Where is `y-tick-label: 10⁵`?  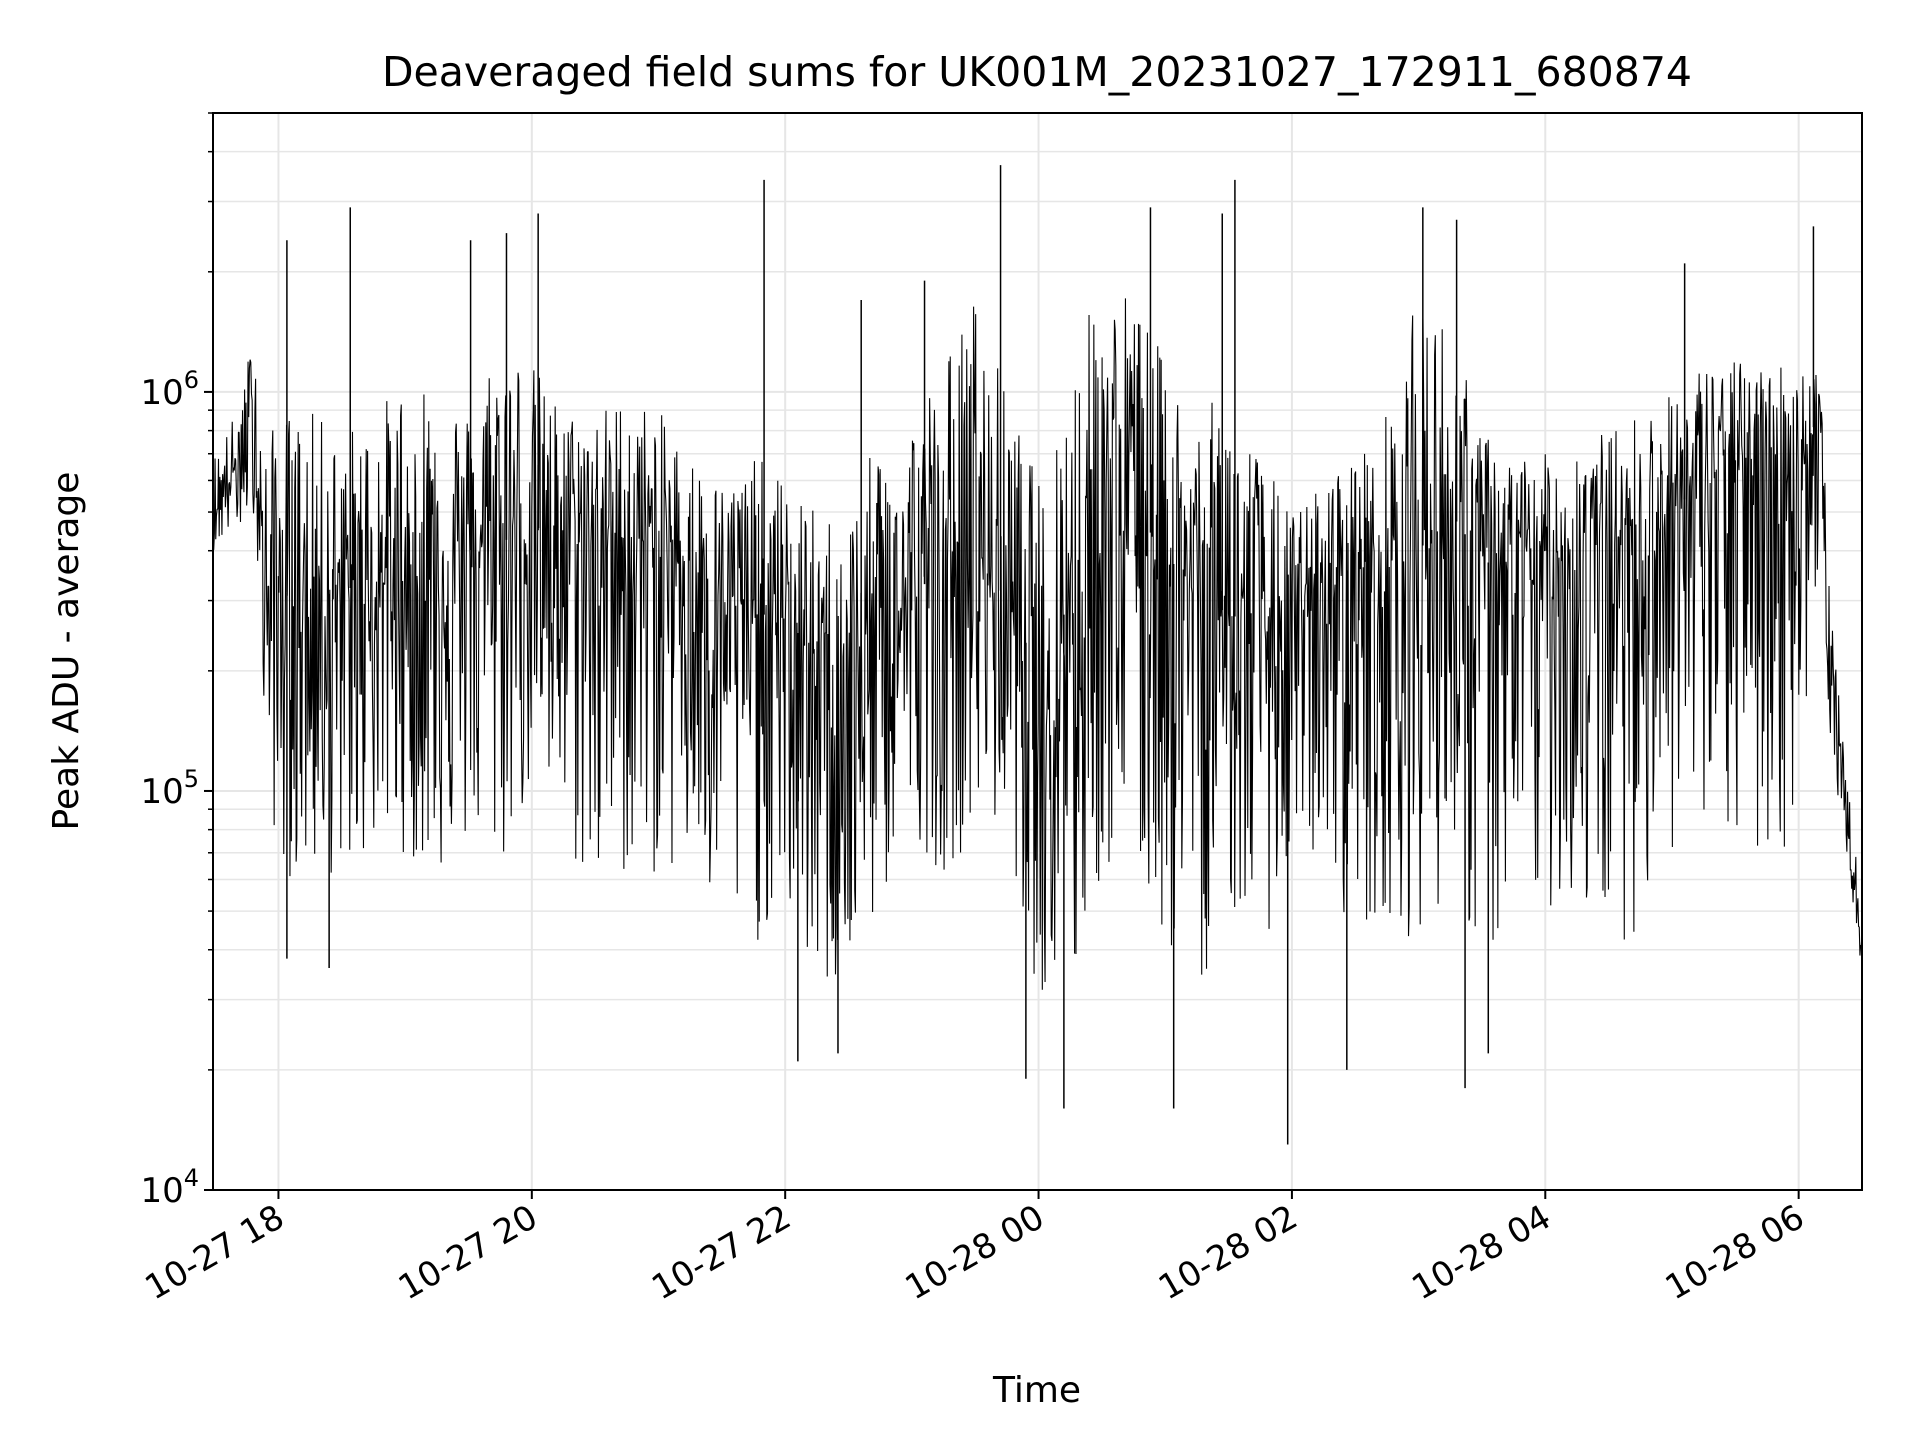 y-tick-label: 10⁵ is located at coordinates (169, 788).